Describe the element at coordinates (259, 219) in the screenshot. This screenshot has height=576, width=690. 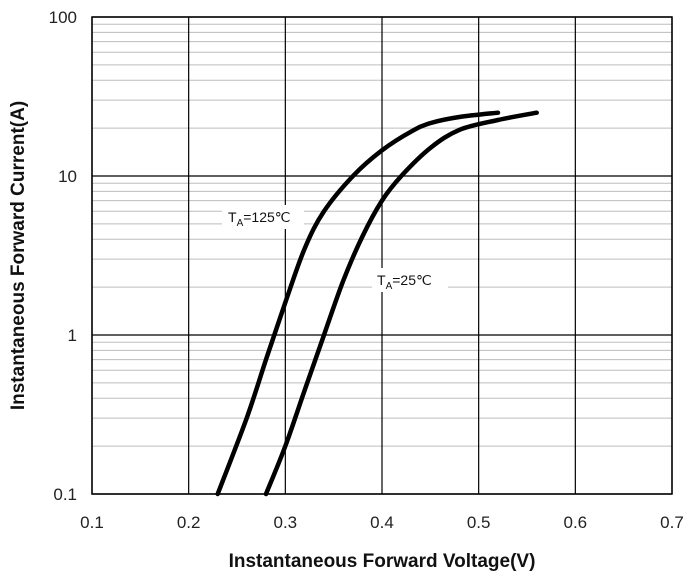
I see `series-label: TA=125℃` at that location.